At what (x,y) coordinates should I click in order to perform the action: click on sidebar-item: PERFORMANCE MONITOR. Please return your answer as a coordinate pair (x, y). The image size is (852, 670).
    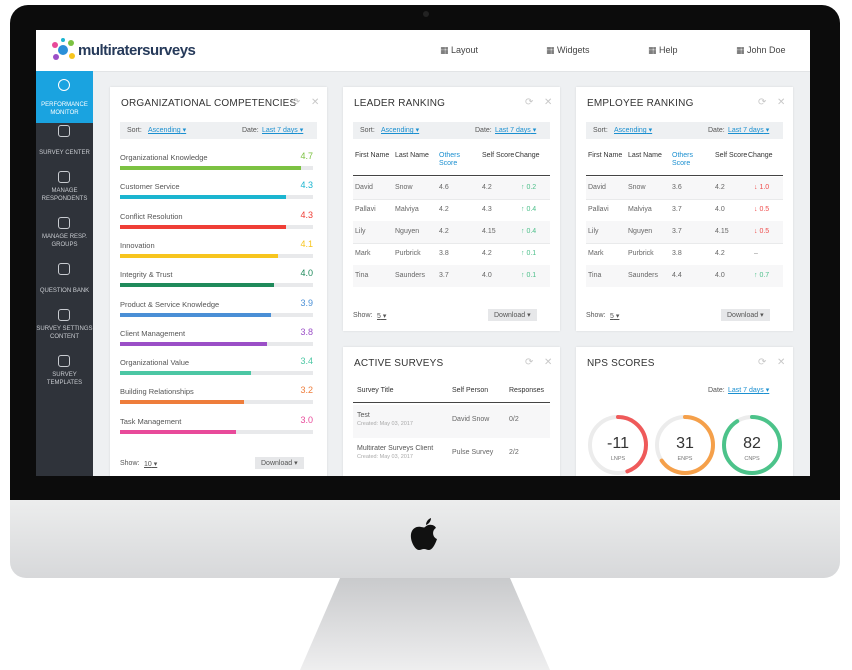
    Looking at the image, I should click on (64, 97).